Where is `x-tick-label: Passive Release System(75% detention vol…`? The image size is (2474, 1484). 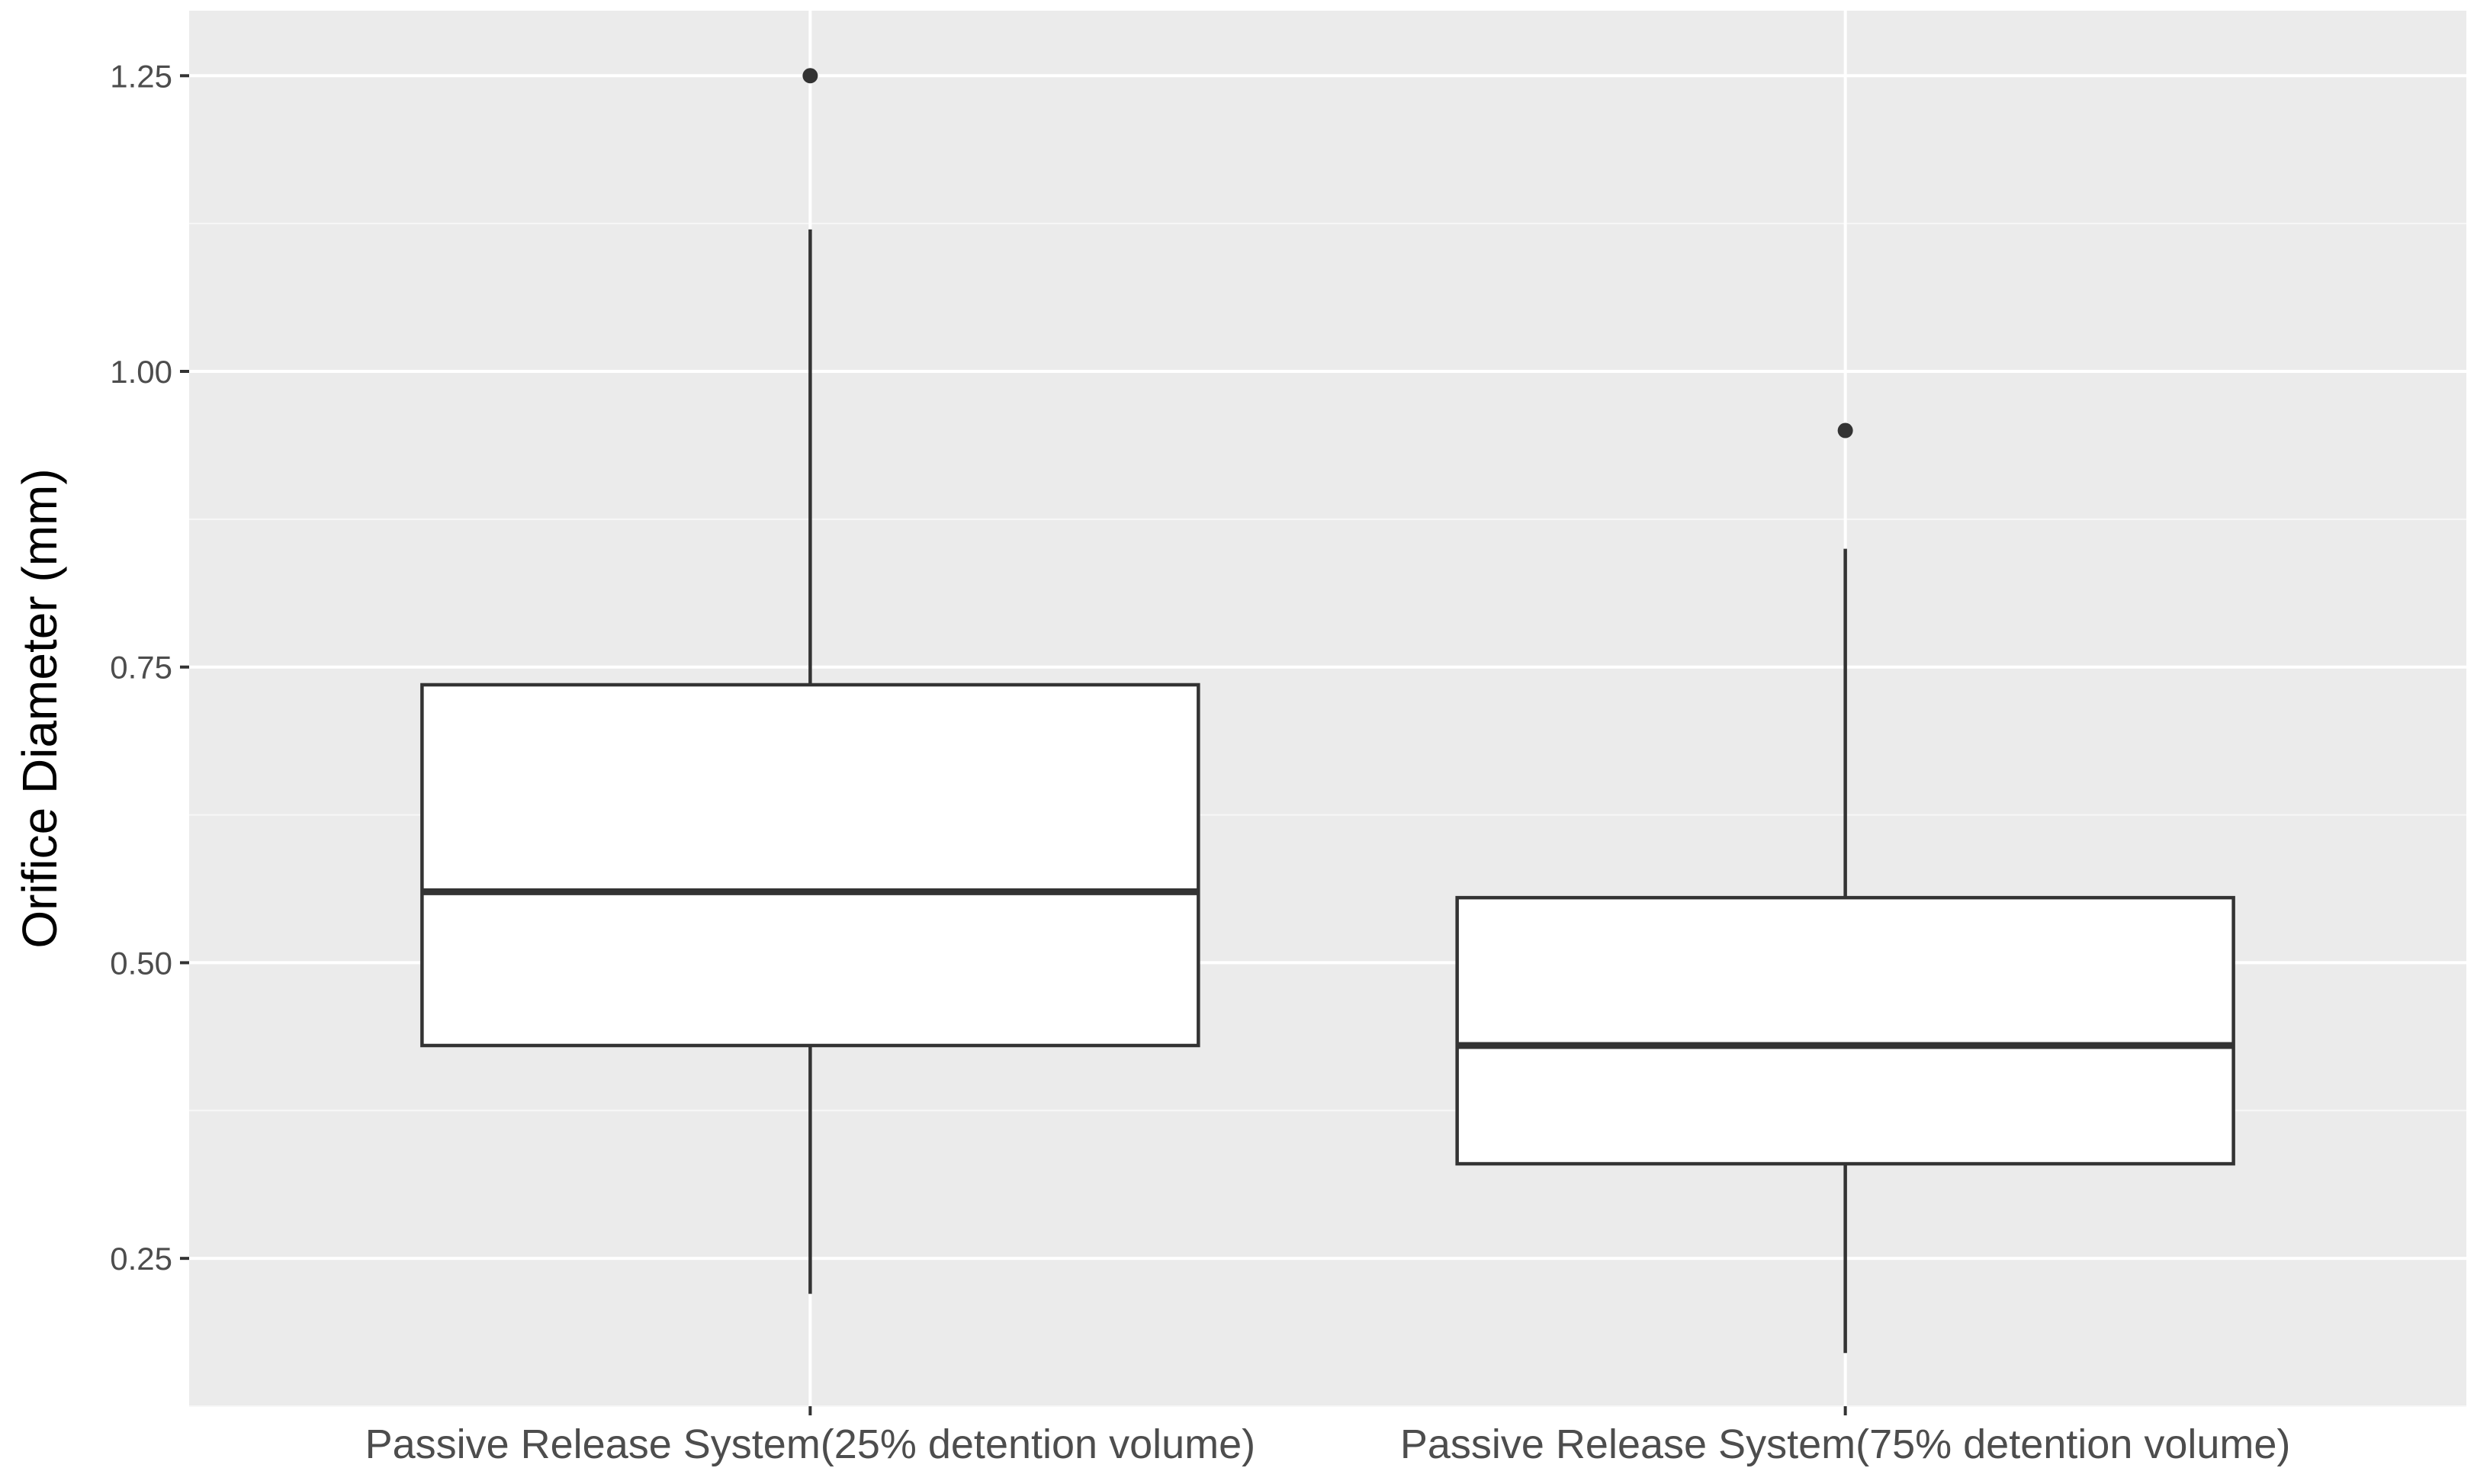 x-tick-label: Passive Release System(75% detention vol… is located at coordinates (1845, 1444).